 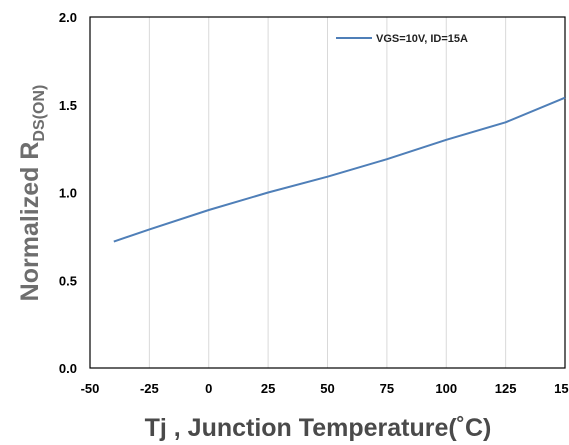 I want to click on x-tick-label: -50, so click(x=90, y=388).